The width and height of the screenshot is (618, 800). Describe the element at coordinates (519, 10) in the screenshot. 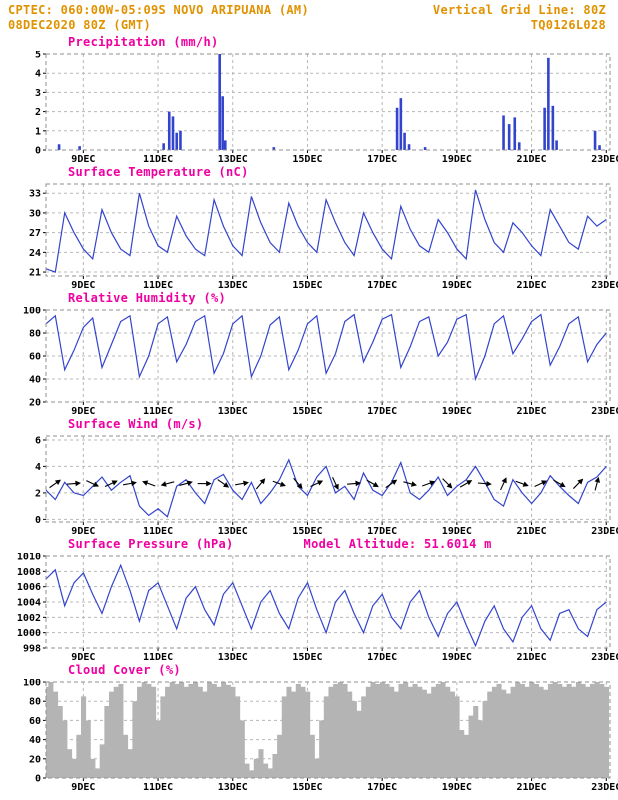

I see `vertical-grid-line-note: Vertical Grid Line: 80Z` at that location.